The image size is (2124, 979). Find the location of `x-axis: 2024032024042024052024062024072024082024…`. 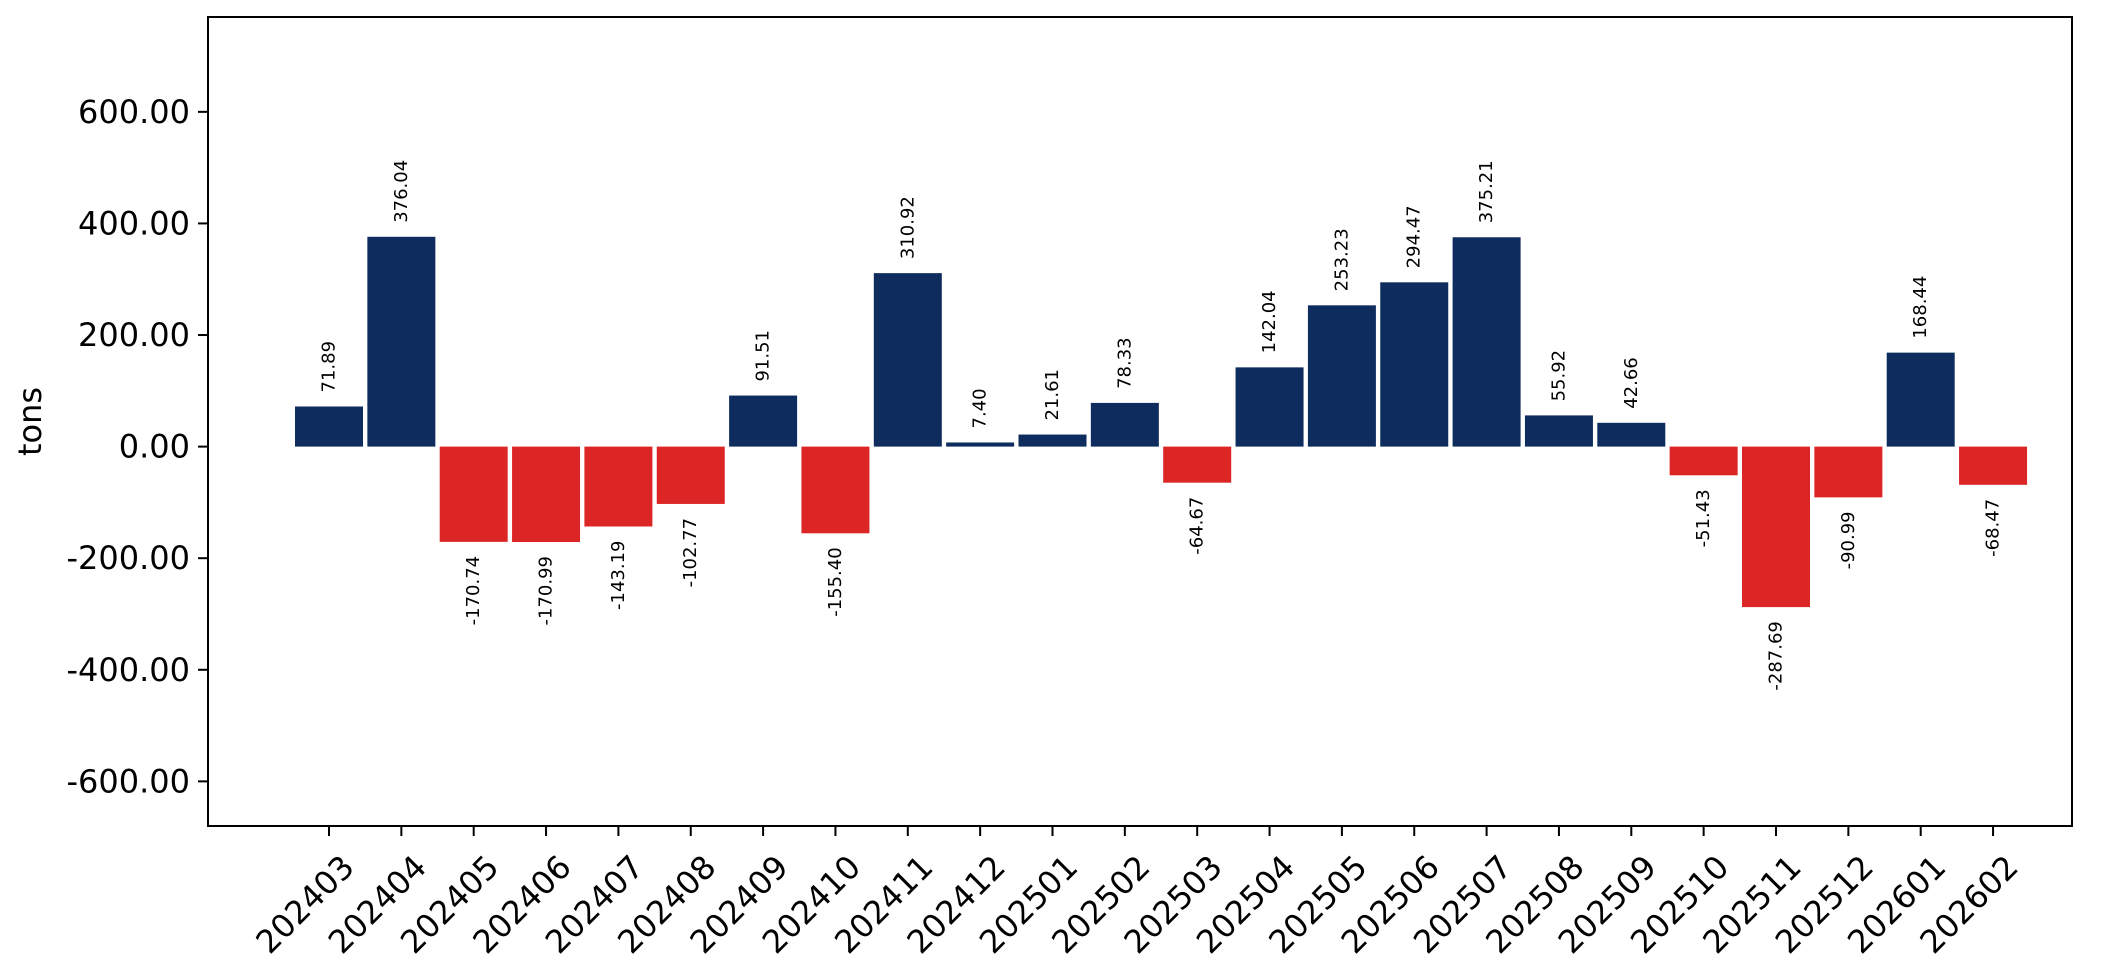

x-axis: 2024032024042024052024062024072024082024… is located at coordinates (1137, 893).